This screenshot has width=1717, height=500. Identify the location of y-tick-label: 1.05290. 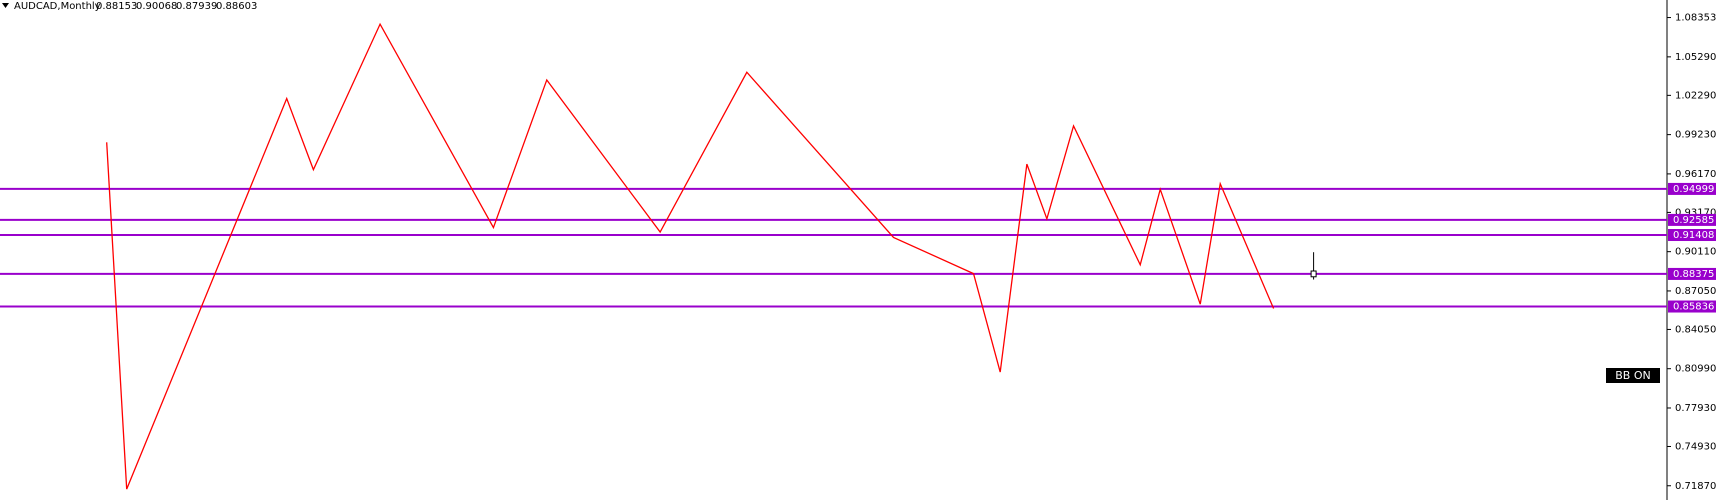
(1695, 57).